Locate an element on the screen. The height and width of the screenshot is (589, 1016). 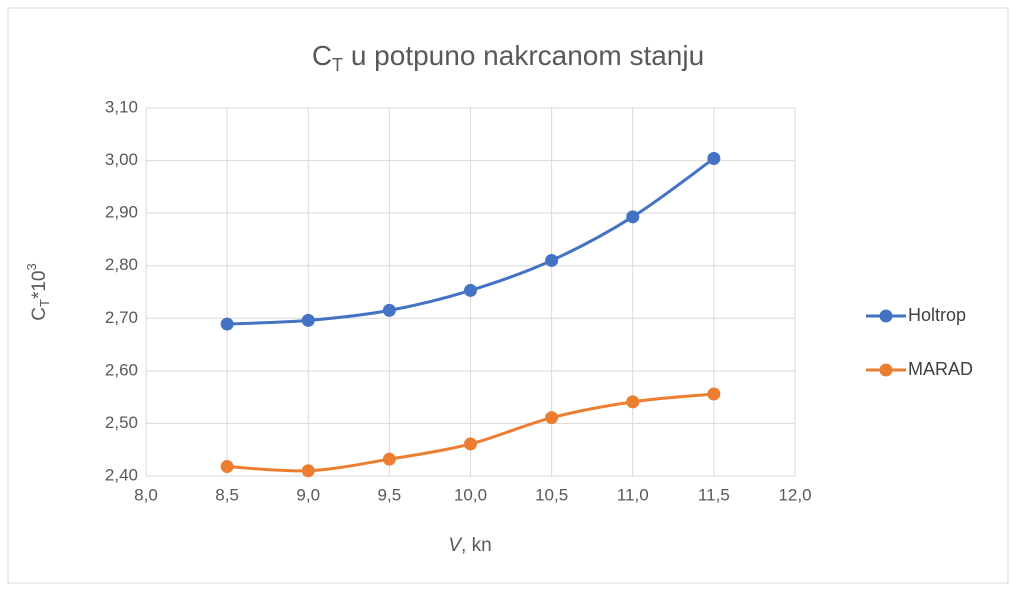
title-part: C is located at coordinates (322, 55).